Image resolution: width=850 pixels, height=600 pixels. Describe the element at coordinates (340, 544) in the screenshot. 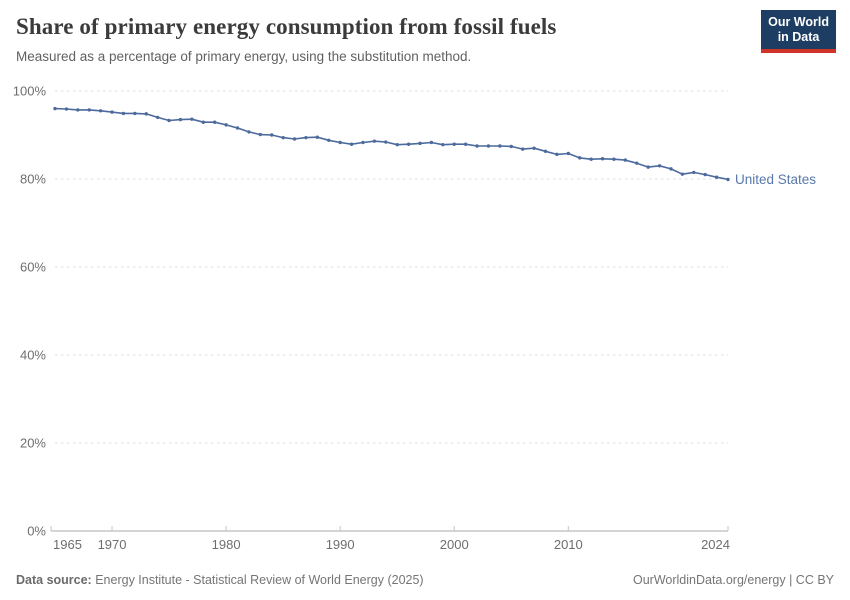

I see `x-tick-label: 1990` at that location.